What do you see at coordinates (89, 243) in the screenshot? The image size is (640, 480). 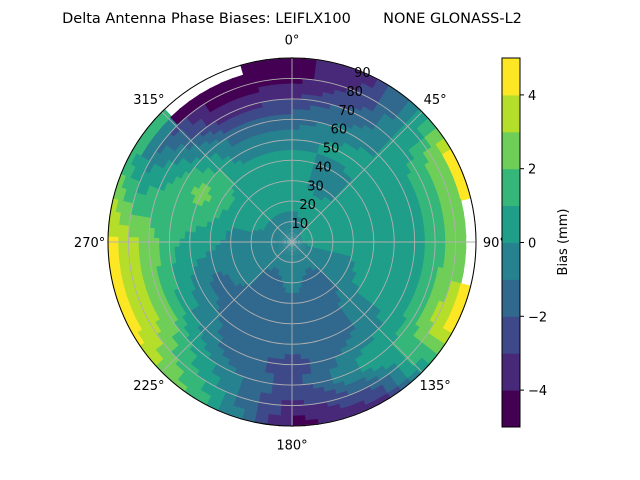 I see `angular-tick-label: 270°` at bounding box center [89, 243].